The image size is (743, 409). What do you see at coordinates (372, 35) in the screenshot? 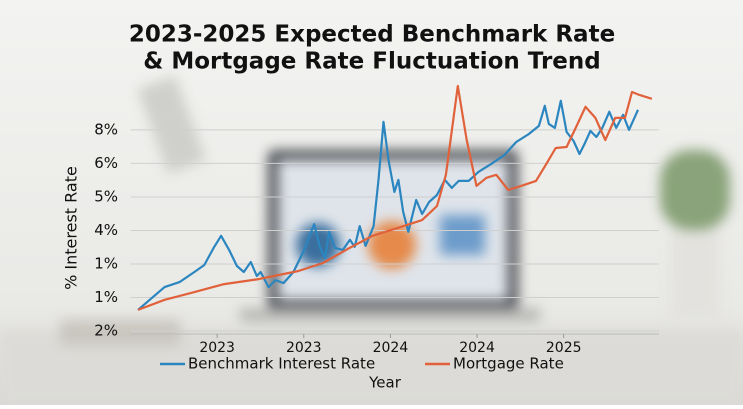
I see `chart-title: 2023-2025 Expected Benchmark Rate` at bounding box center [372, 35].